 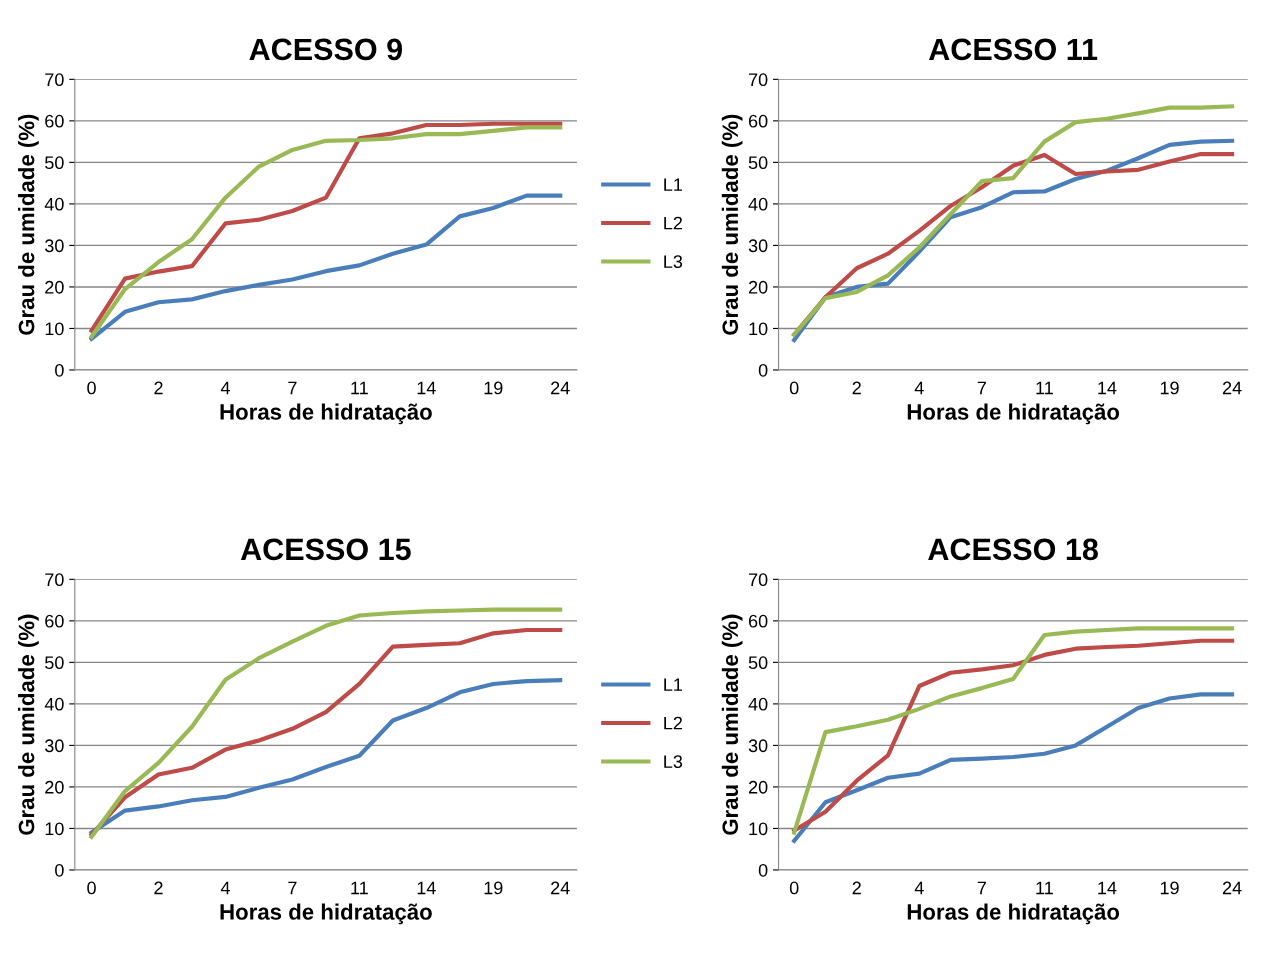 What do you see at coordinates (1013, 49) in the screenshot?
I see `chart-title: ACESSO 11` at bounding box center [1013, 49].